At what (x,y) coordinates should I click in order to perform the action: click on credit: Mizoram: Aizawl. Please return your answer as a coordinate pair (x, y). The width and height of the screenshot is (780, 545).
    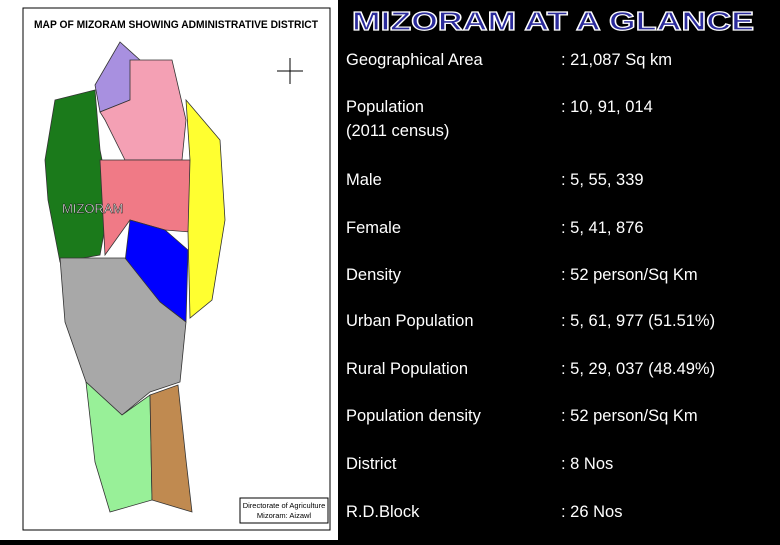
    Looking at the image, I should click on (284, 515).